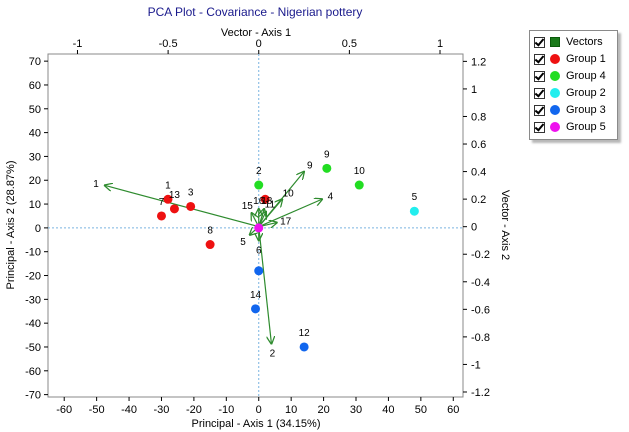 This screenshot has width=629, height=432. Describe the element at coordinates (453, 410) in the screenshot. I see `x-tick-label: 60` at that location.